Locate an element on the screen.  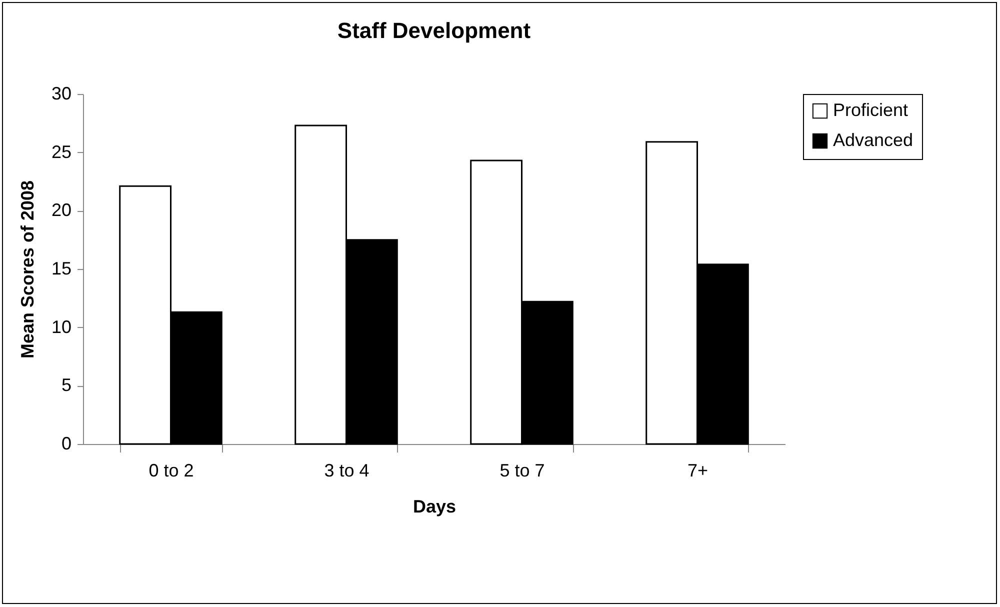
legend-label: Proficient is located at coordinates (870, 110).